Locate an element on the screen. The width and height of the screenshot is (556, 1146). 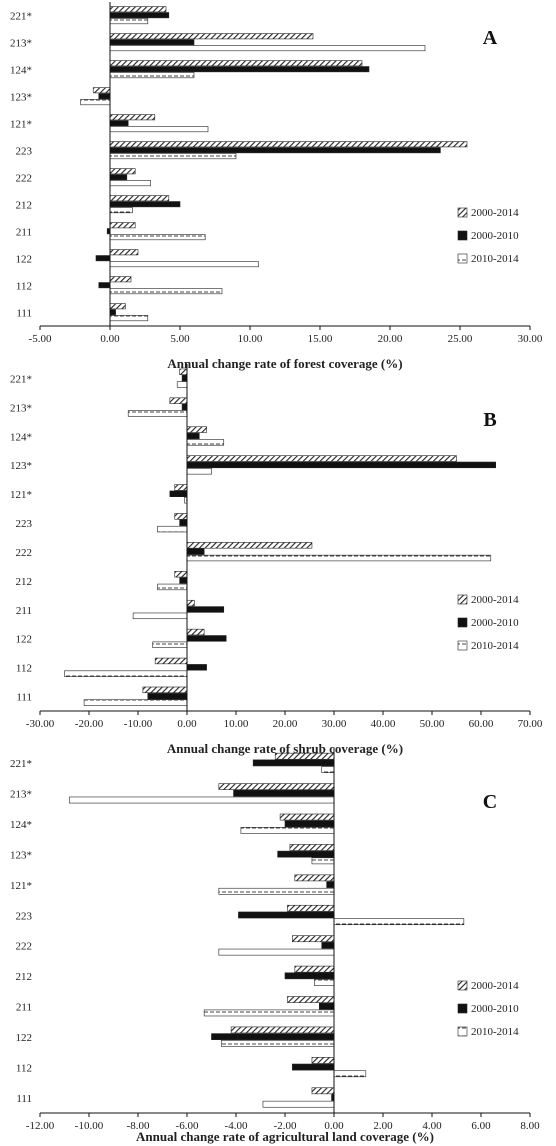
panel-label: B is located at coordinates (489, 420).